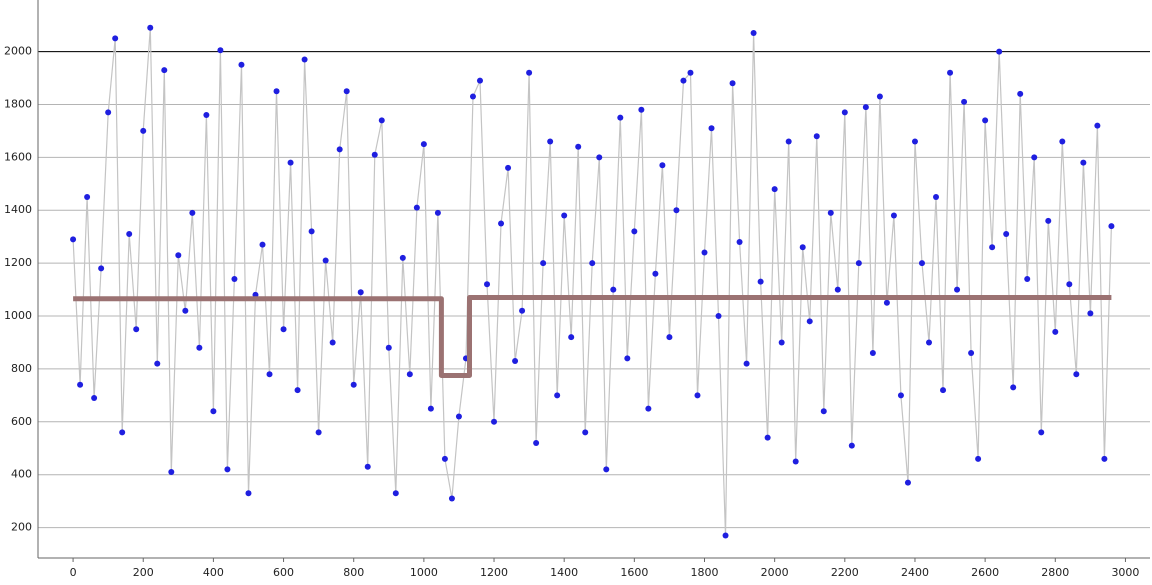  What do you see at coordinates (18, 209) in the screenshot?
I see `y-tick-label: 1400` at bounding box center [18, 209].